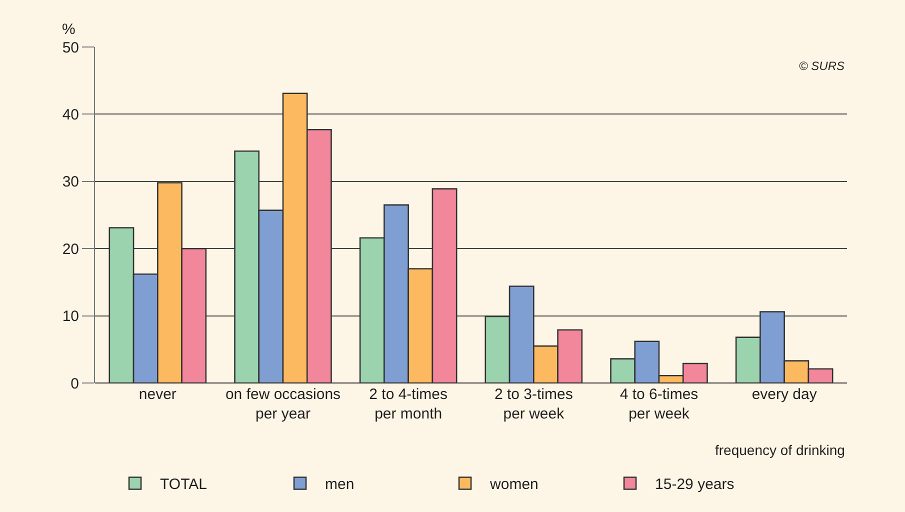 The image size is (905, 512). Describe the element at coordinates (785, 394) in the screenshot. I see `x-tick-label: every day` at that location.